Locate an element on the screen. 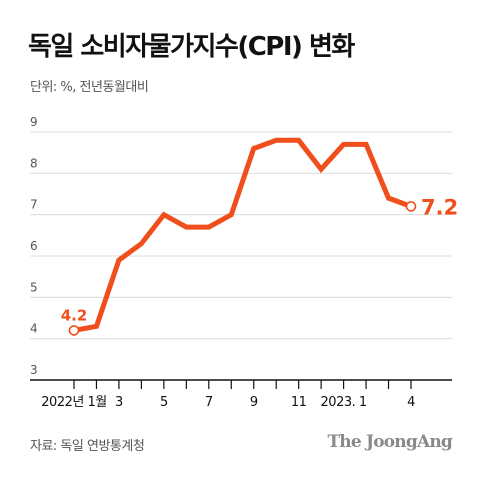 Image resolution: width=480 pixels, height=479 pixels. x-tick-labels: 2022년 1월 3 5 7 9 11 2023. 1 4 is located at coordinates (228, 395).